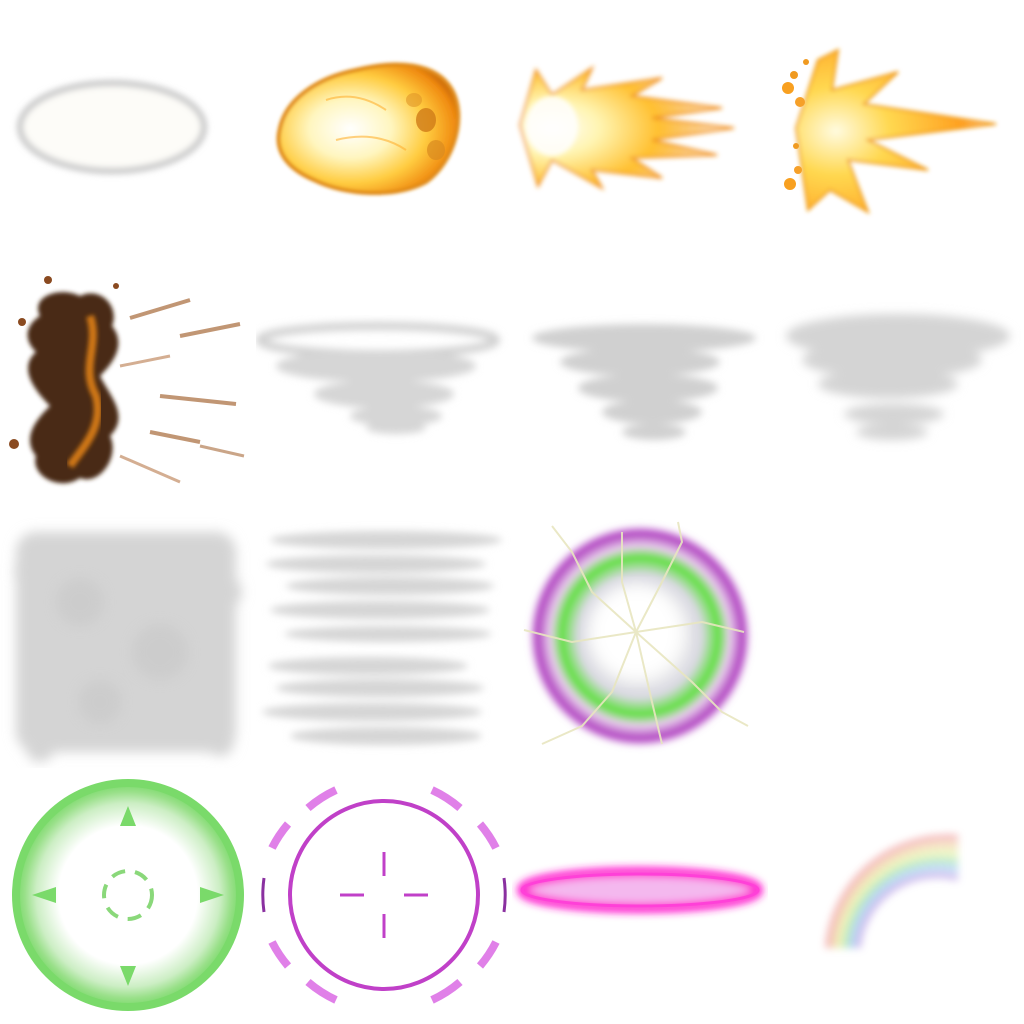 Image resolution: width=1024 pixels, height=1024 pixels. What do you see at coordinates (128, 384) in the screenshot?
I see `dark-smoke-explosion-sprite` at bounding box center [128, 384].